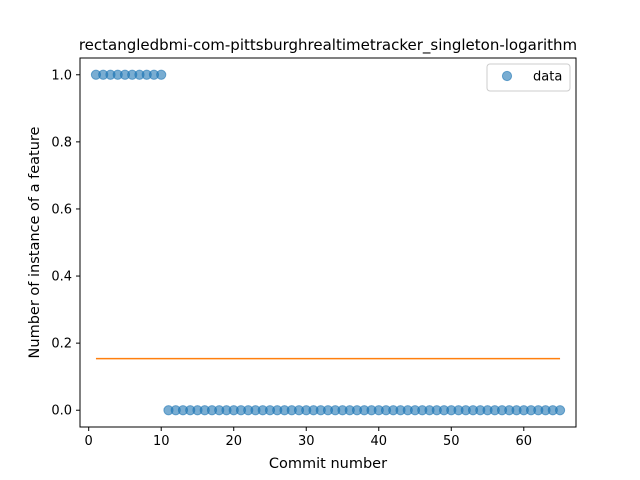 This screenshot has width=640, height=480. Describe the element at coordinates (507, 76) in the screenshot. I see `legend-marker-data` at that location.